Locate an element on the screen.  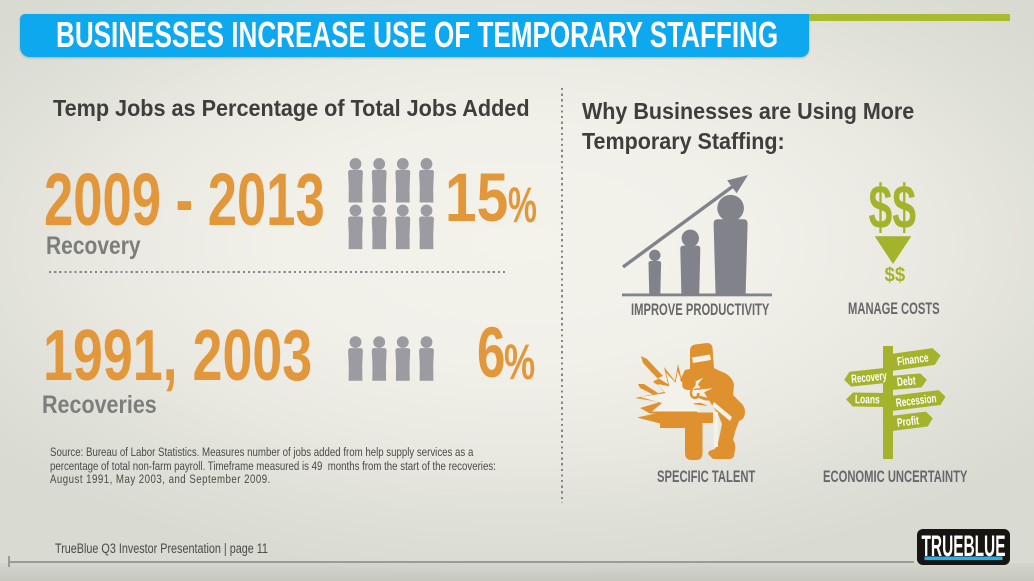
svg-text: Recession is located at coordinates (916, 402).